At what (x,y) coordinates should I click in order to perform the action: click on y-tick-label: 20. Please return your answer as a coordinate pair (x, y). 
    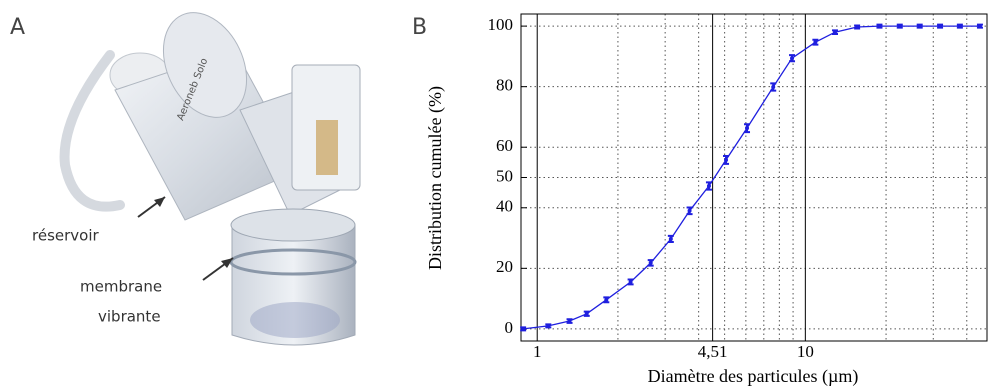
    Looking at the image, I should click on (504, 266).